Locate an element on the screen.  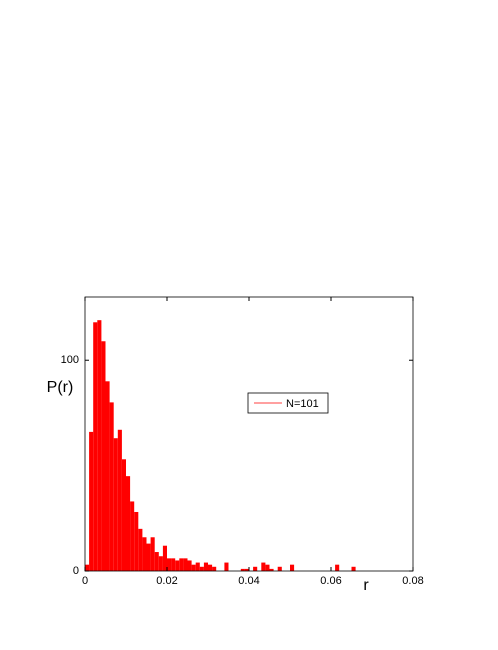
y-axis-label: P(r) is located at coordinates (60, 387).